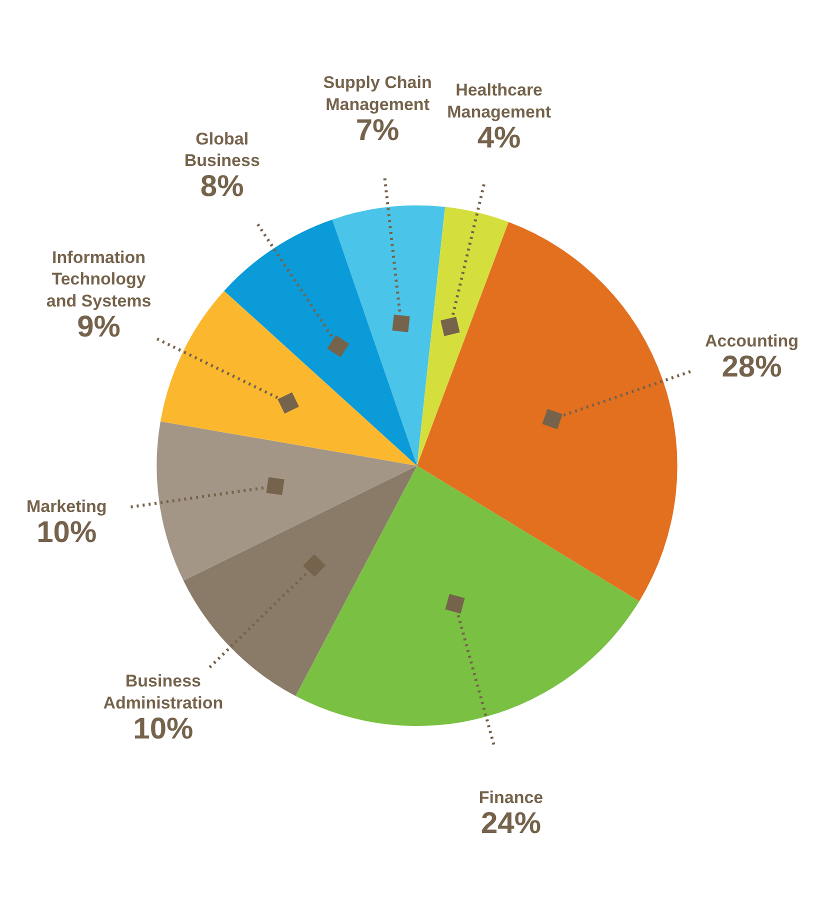 The image size is (833, 920). I want to click on slice-label: Supply Chain Management, so click(377, 93).